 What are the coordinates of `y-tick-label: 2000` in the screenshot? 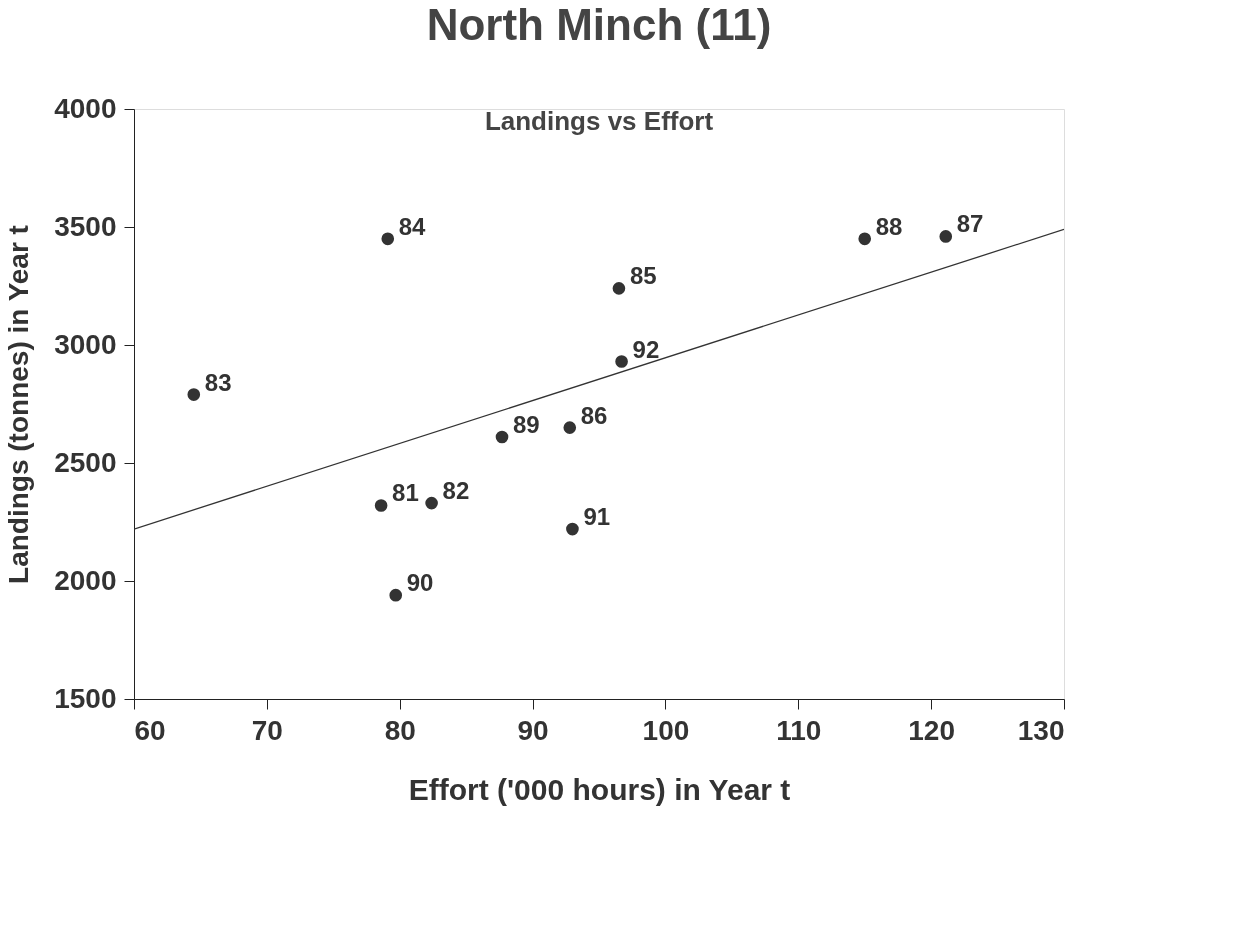 It's located at (85, 580).